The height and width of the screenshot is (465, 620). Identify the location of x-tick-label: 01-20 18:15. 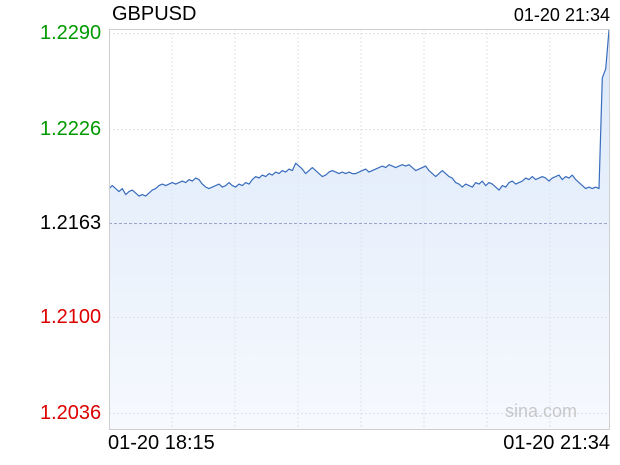
(161, 443).